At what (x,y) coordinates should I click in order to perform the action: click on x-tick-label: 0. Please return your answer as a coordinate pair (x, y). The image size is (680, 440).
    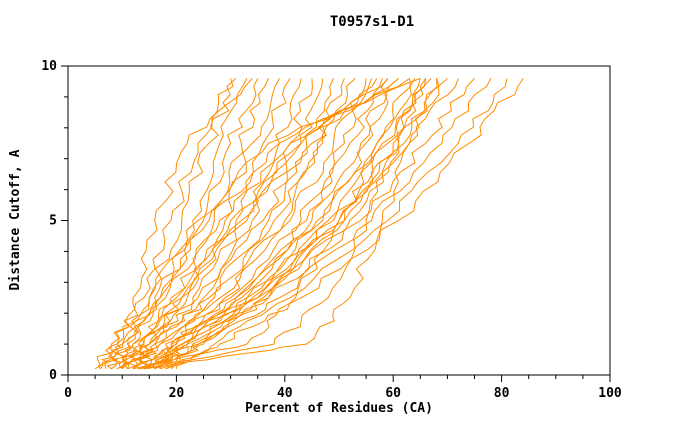
    Looking at the image, I should click on (68, 393).